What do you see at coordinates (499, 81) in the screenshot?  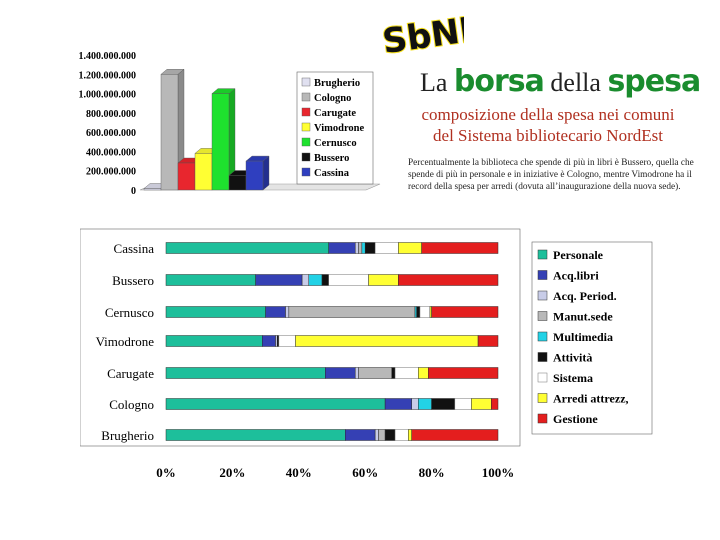 I see `title-word-borsa: borsa` at bounding box center [499, 81].